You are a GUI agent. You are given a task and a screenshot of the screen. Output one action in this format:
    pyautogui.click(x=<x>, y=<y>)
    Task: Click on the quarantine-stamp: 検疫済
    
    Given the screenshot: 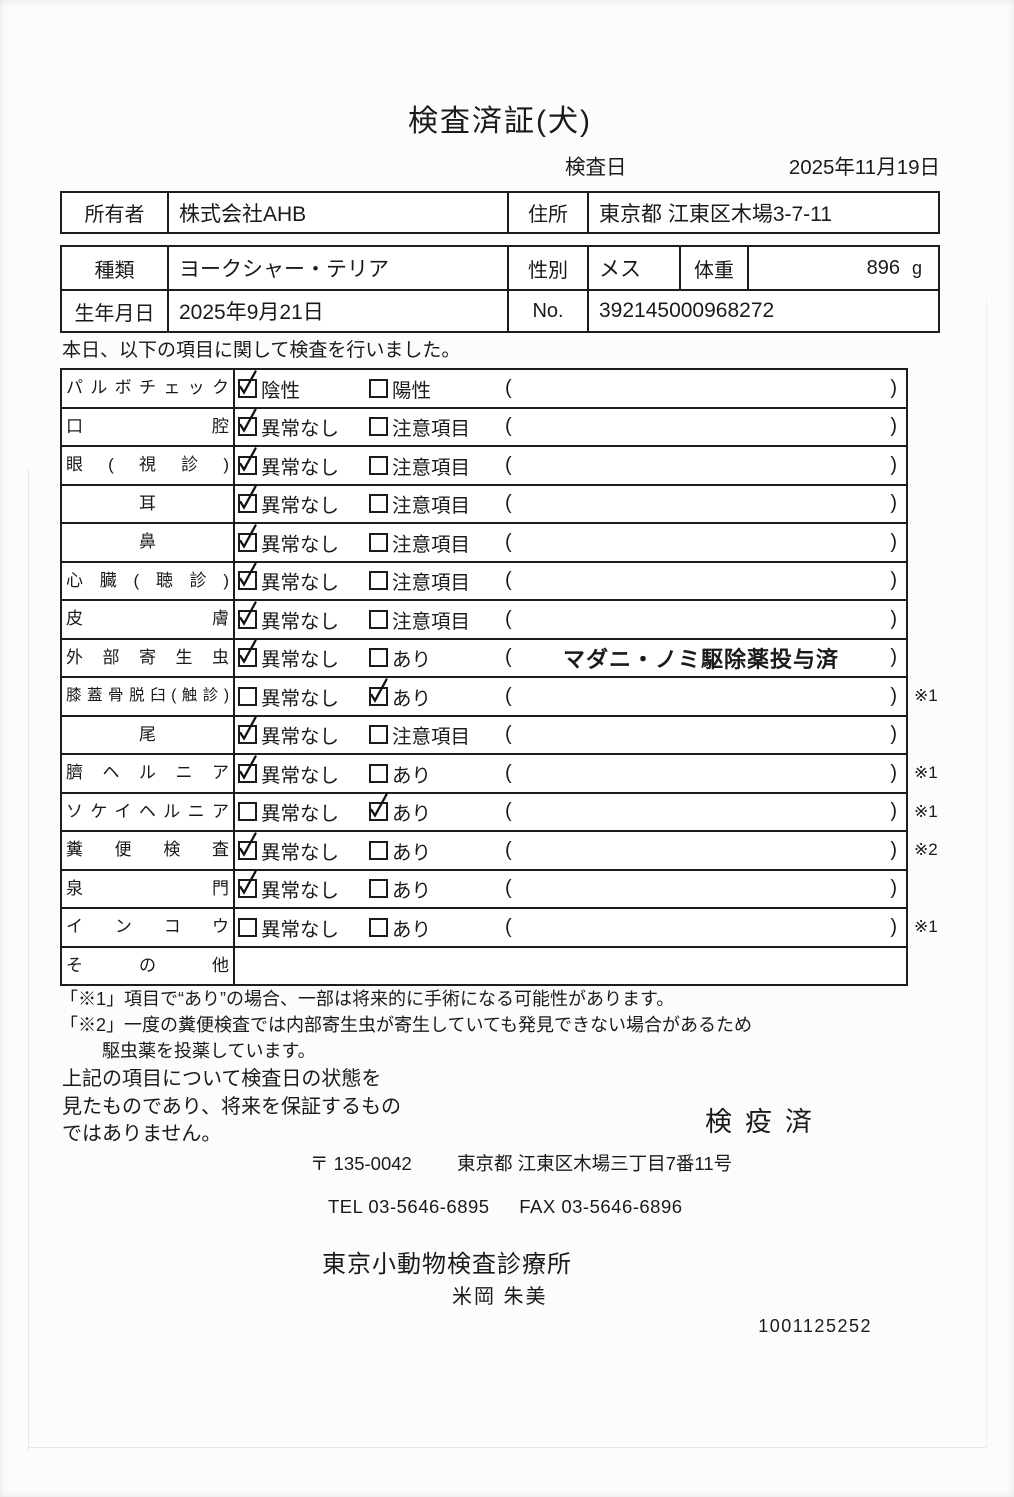 What is the action you would take?
    pyautogui.click(x=765, y=1122)
    